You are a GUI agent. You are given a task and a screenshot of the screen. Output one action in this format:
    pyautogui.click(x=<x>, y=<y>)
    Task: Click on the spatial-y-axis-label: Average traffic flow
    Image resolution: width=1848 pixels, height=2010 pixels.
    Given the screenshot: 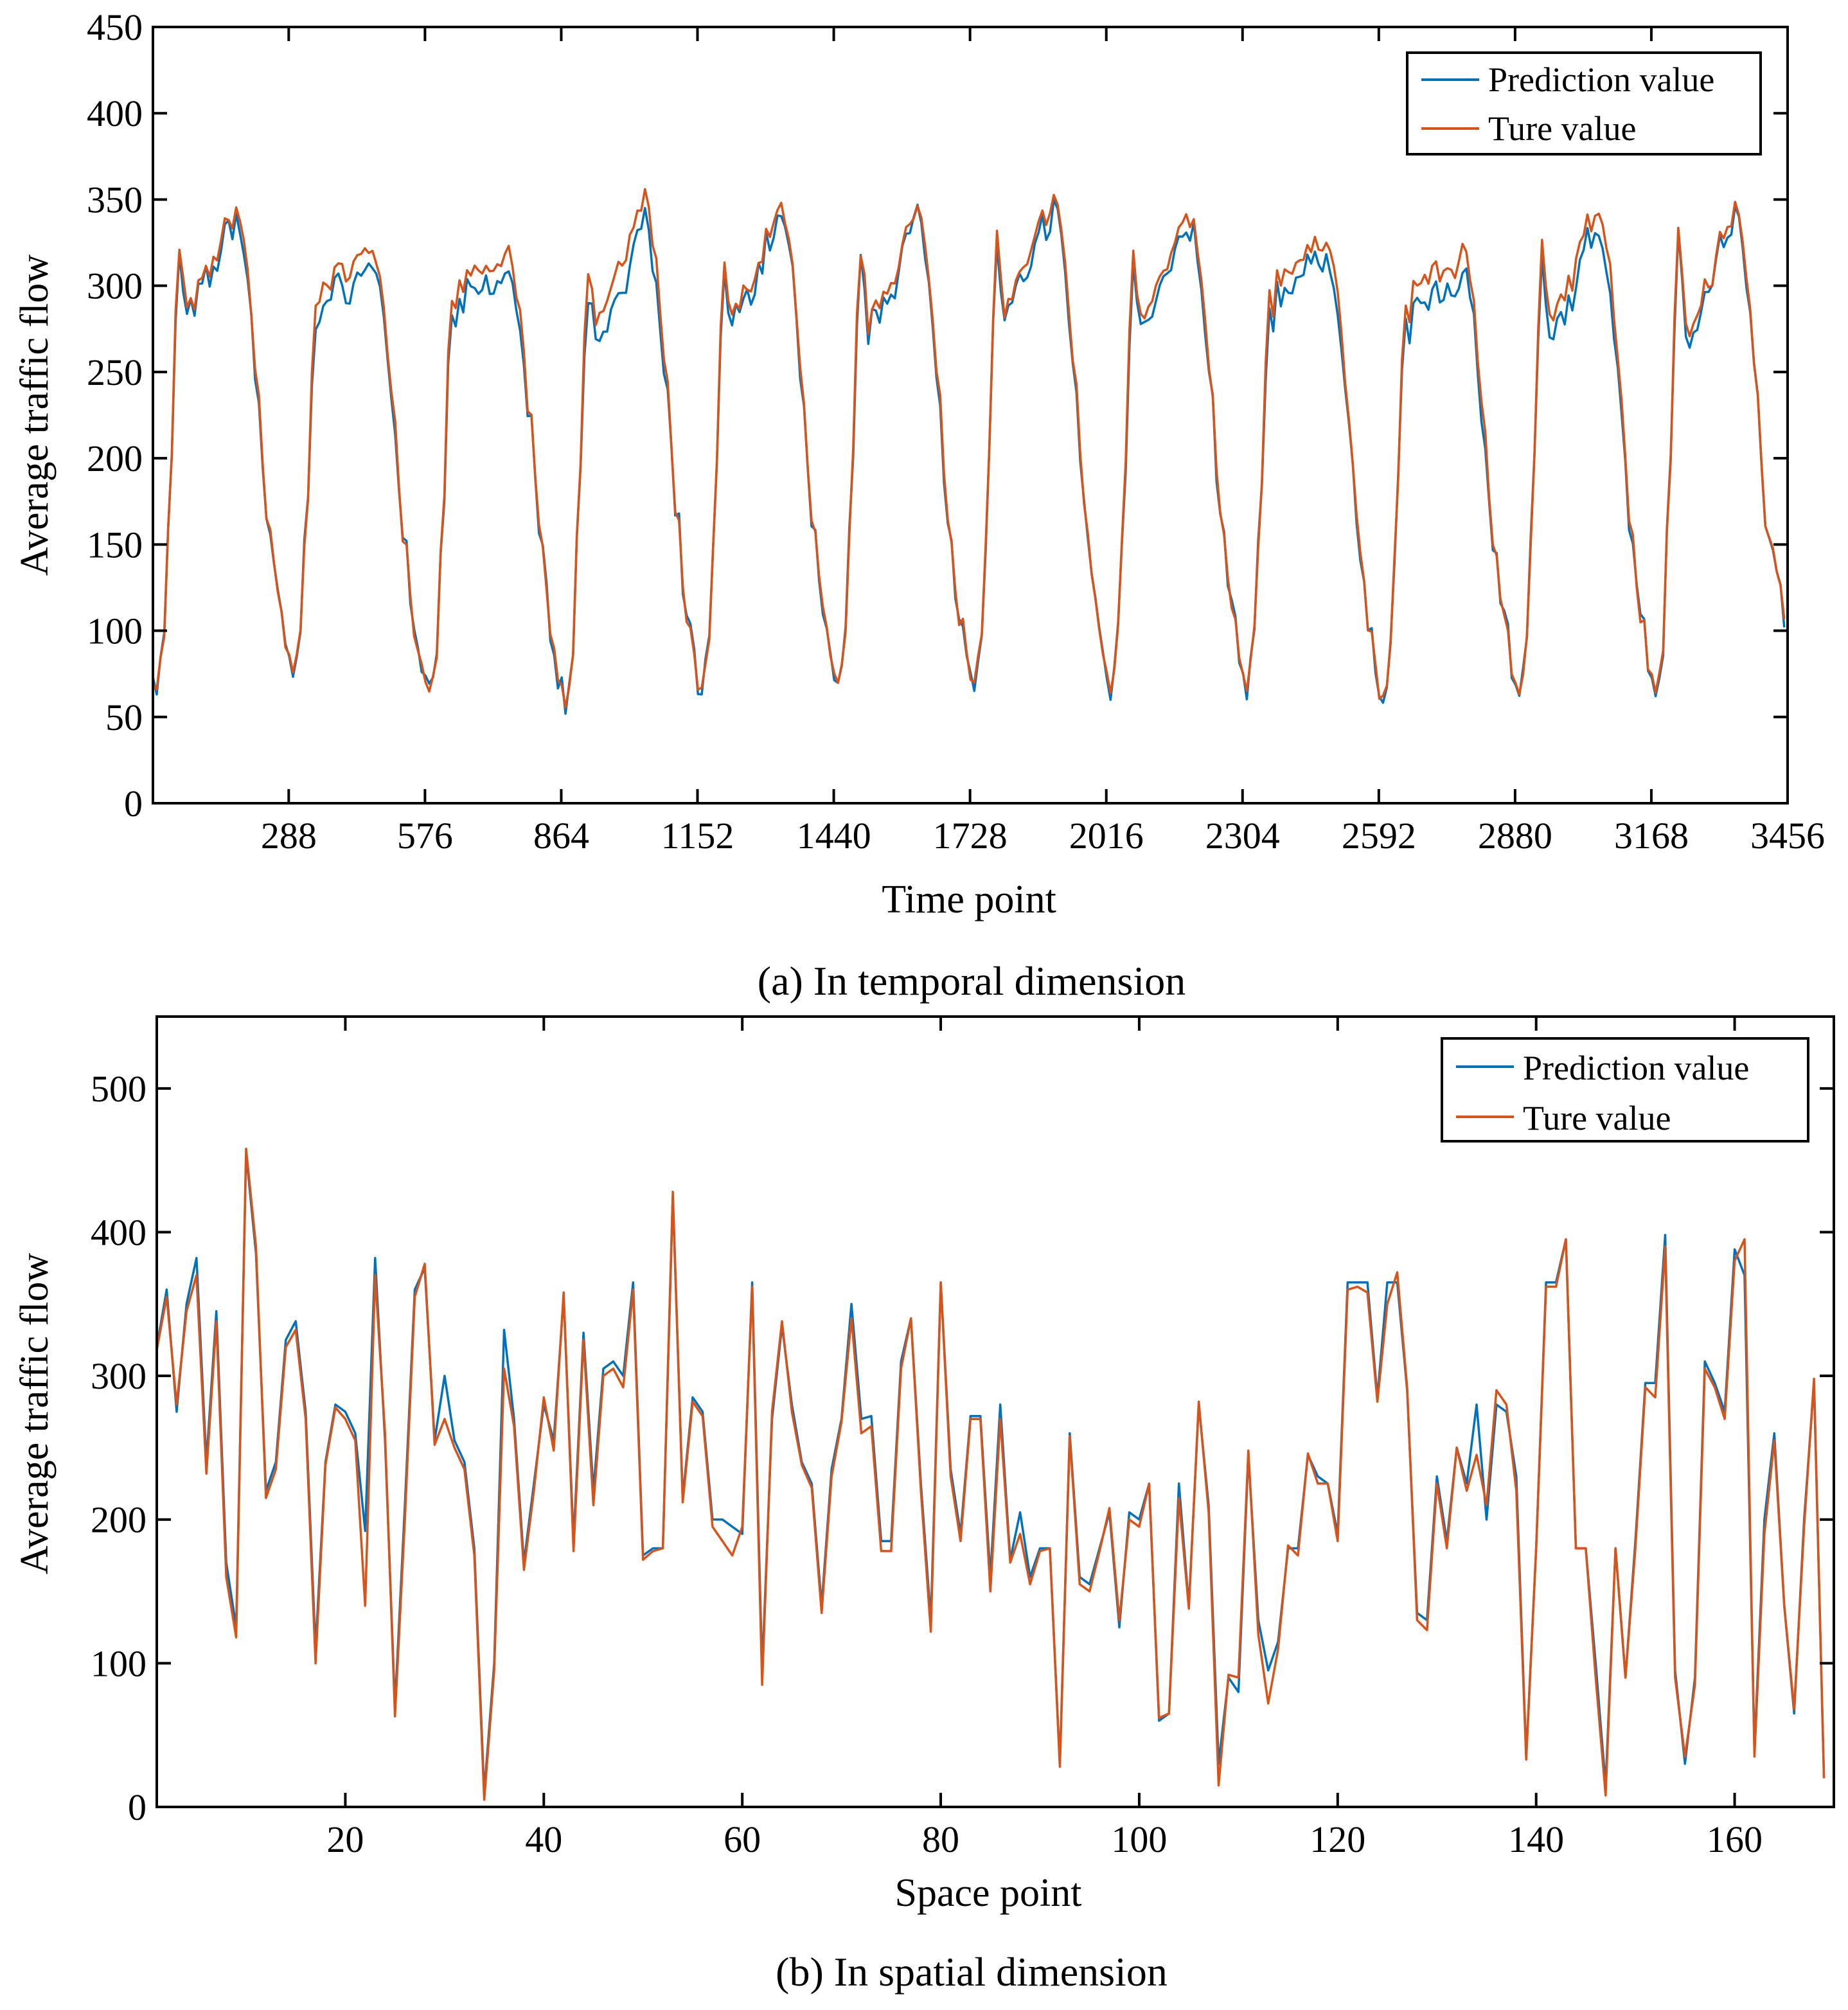 What is the action you would take?
    pyautogui.click(x=35, y=1414)
    